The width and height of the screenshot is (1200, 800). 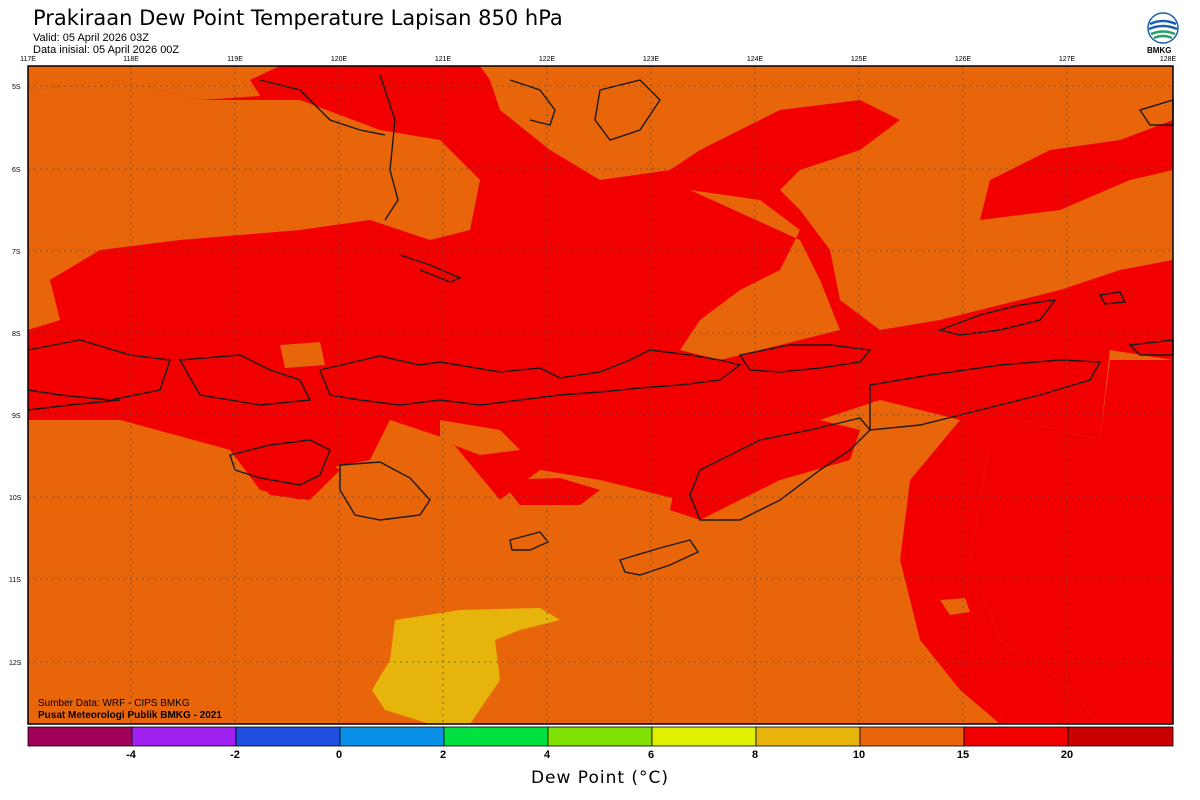 What do you see at coordinates (130, 715) in the screenshot?
I see `publisher-credit: Pusat Meteorologi Publik BMKG - 2021` at bounding box center [130, 715].